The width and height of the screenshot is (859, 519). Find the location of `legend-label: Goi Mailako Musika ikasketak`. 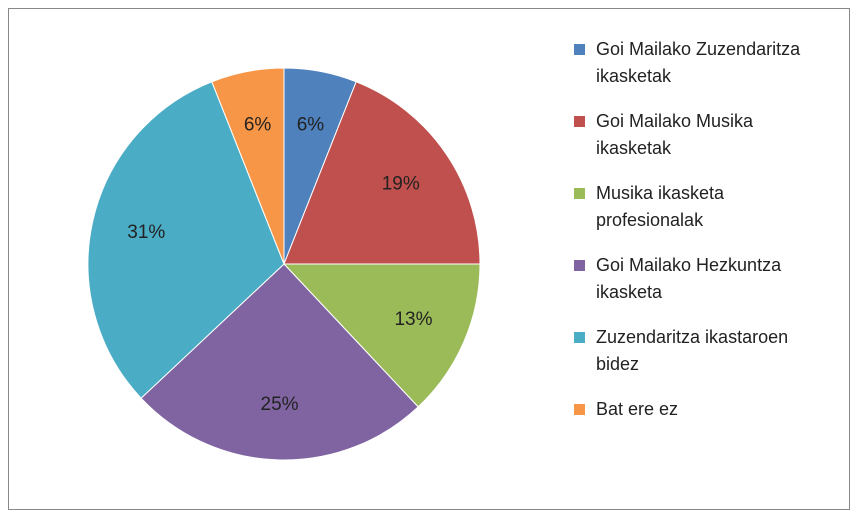

legend-label: Goi Mailako Musika ikasketak is located at coordinates (675, 134).